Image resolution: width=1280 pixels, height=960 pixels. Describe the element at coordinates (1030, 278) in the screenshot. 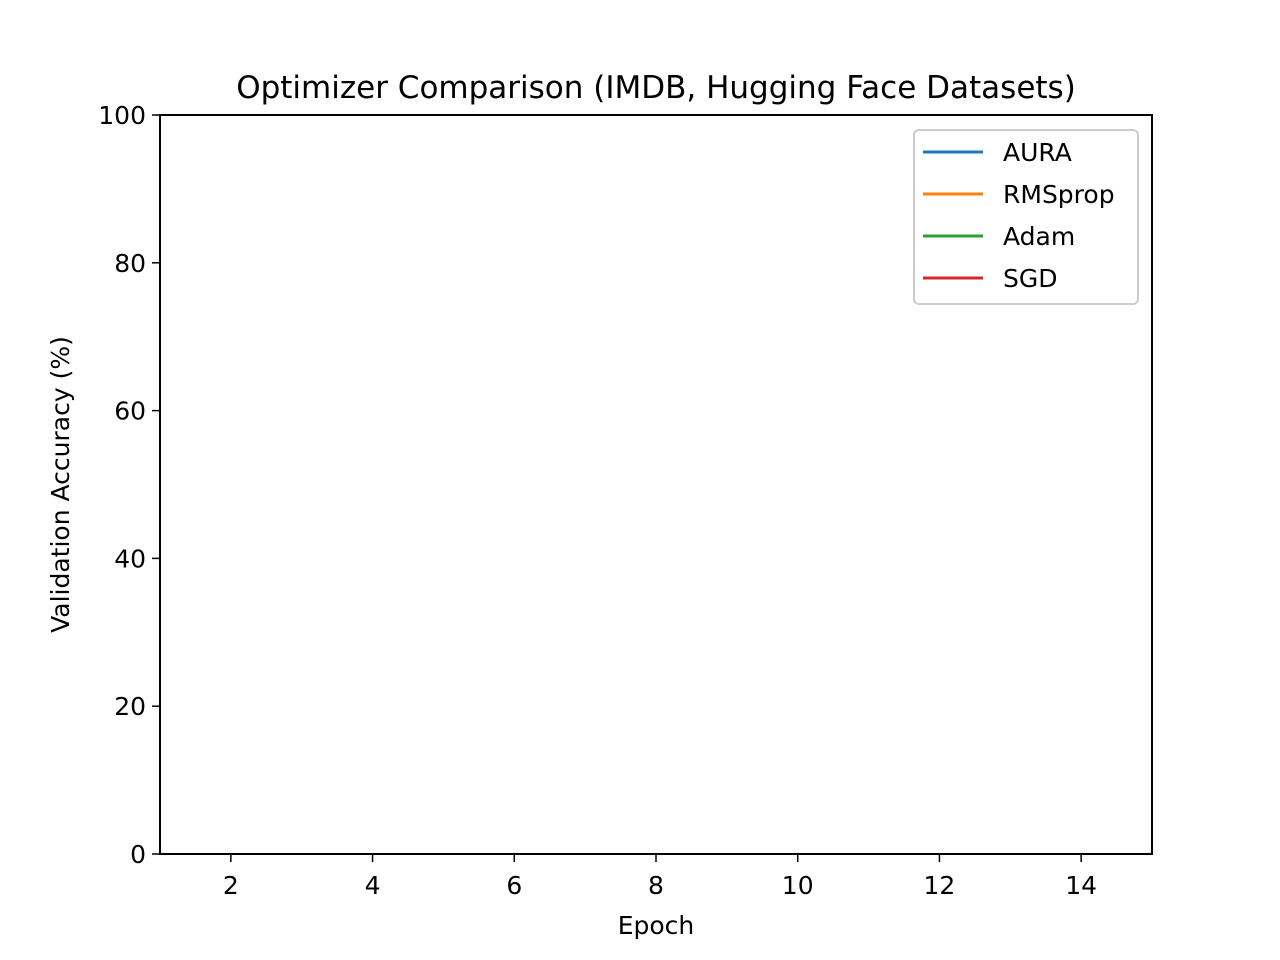

I see `legend-label-sgd: SGD` at that location.